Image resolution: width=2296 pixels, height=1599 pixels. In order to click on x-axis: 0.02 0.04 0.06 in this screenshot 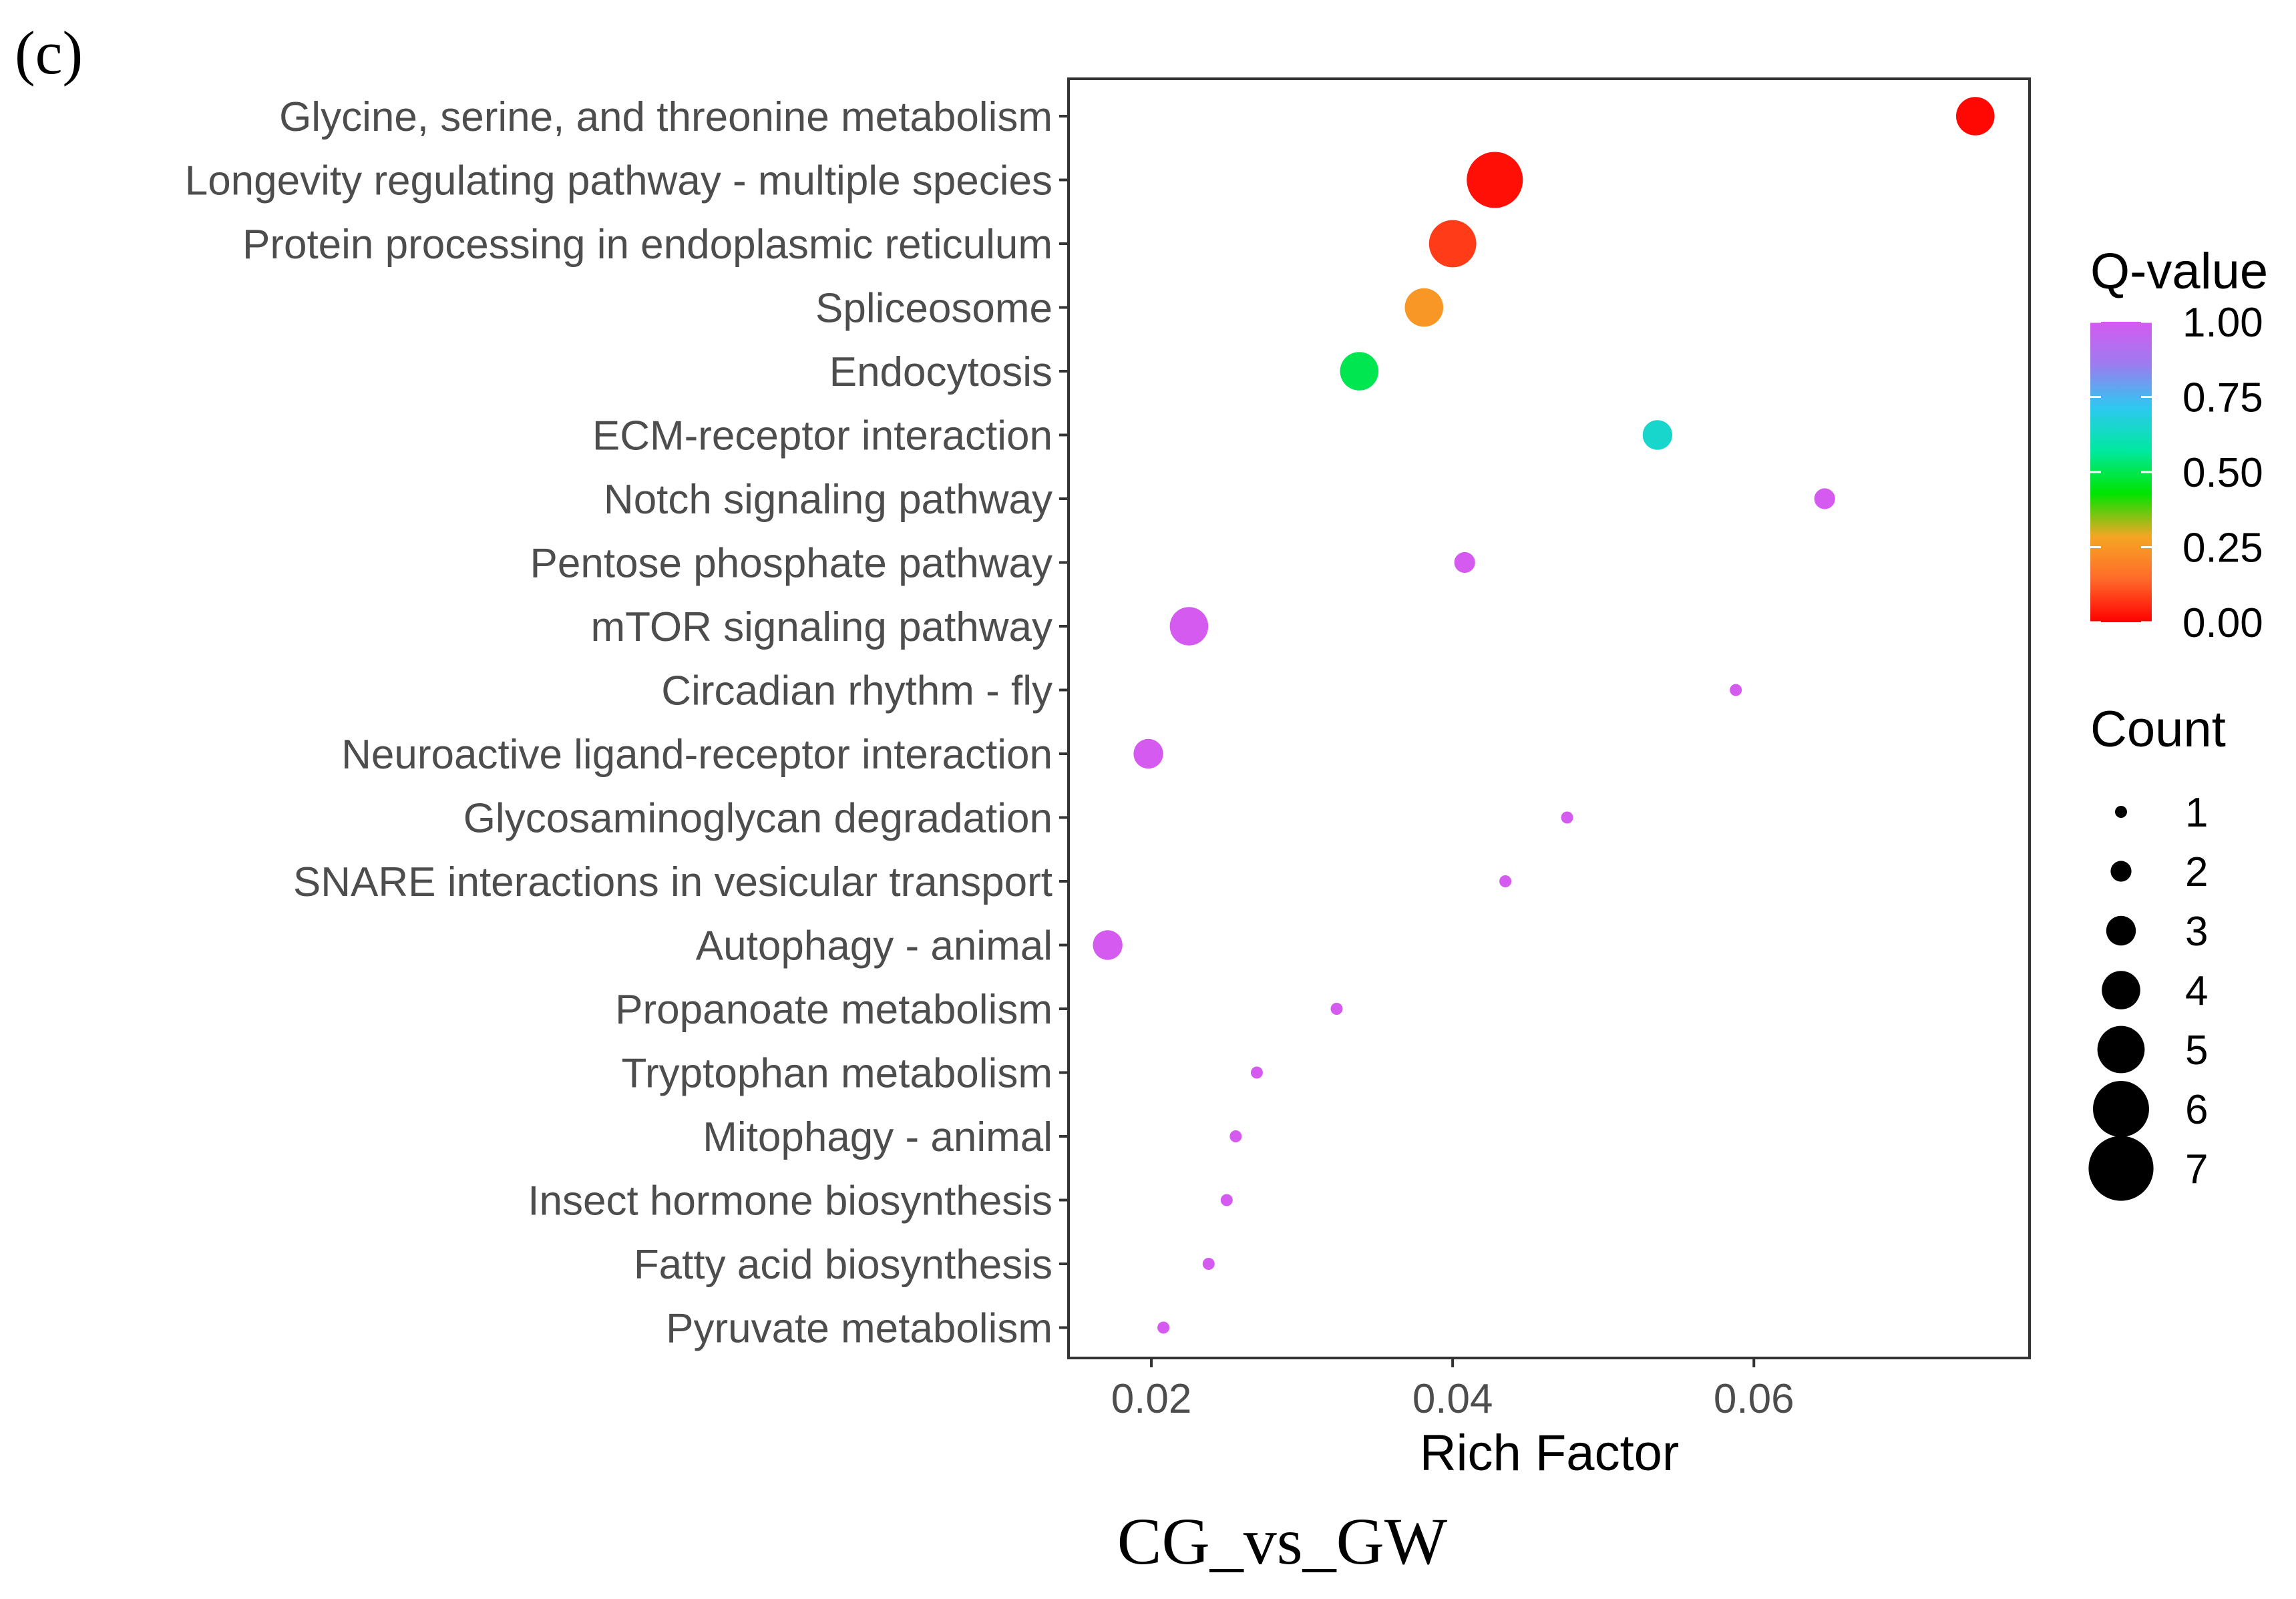, I will do `click(1452, 1390)`.